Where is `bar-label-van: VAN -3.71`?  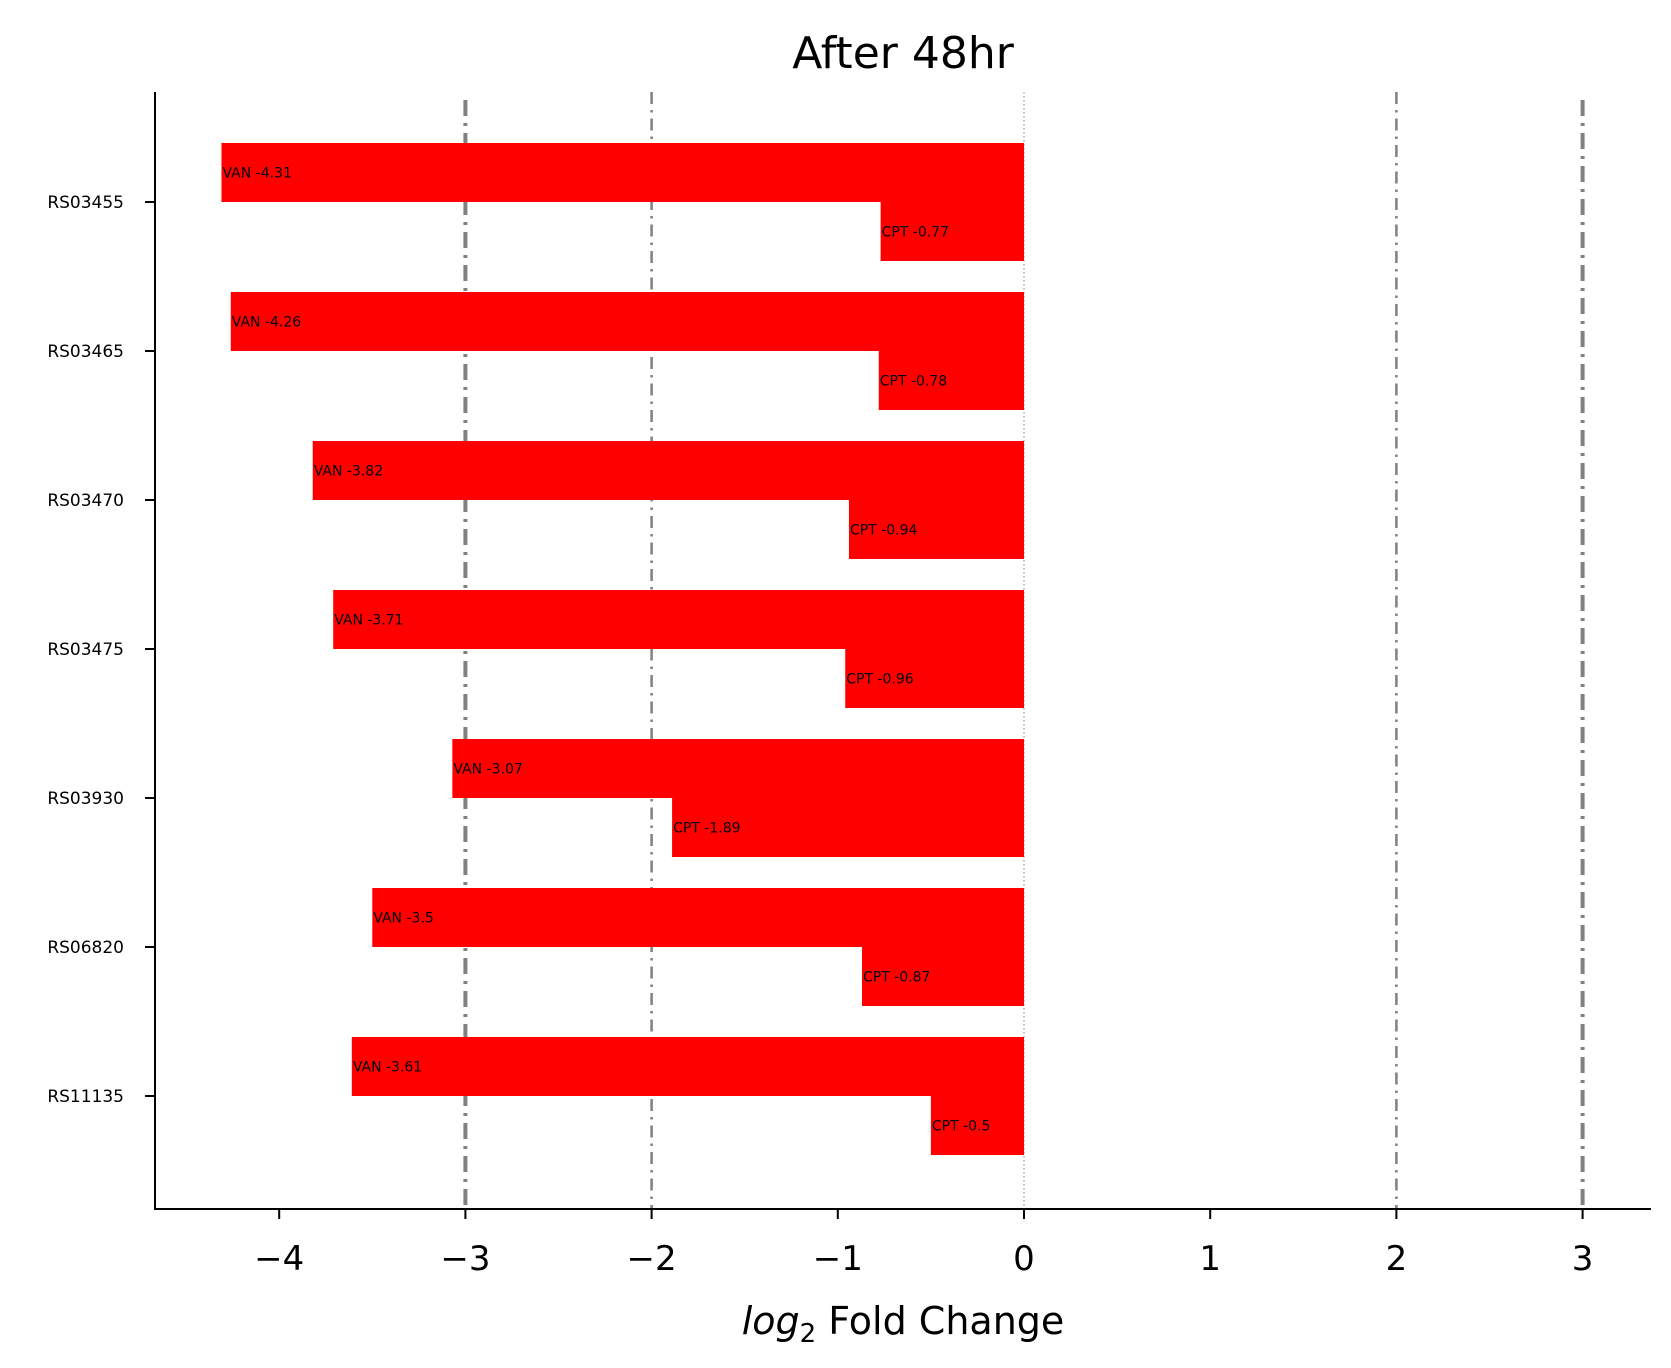 bar-label-van: VAN -3.71 is located at coordinates (368, 621).